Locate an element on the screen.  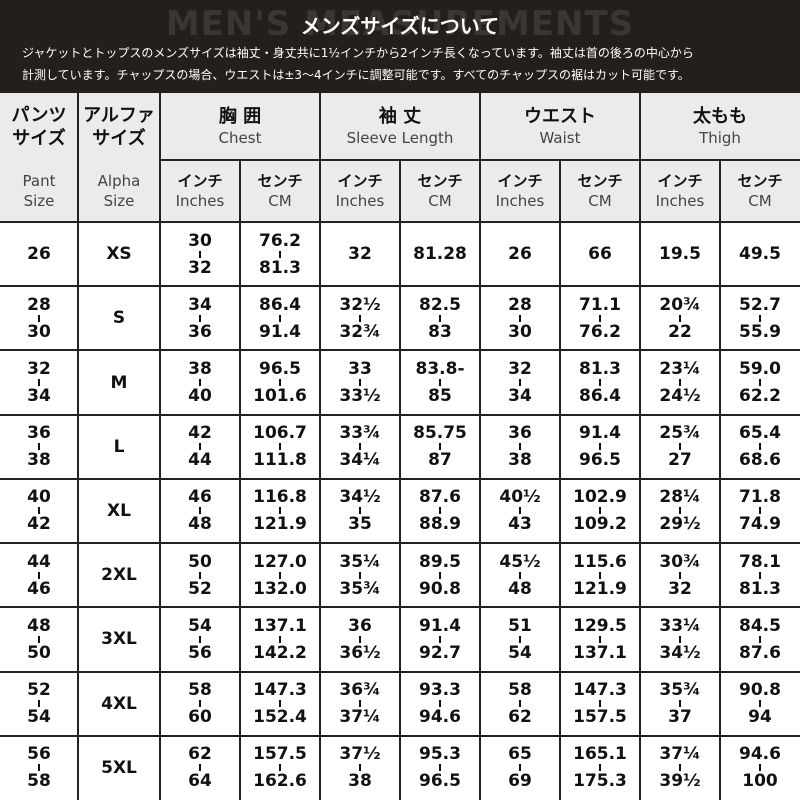
value-from: 28 is located at coordinates (520, 304).